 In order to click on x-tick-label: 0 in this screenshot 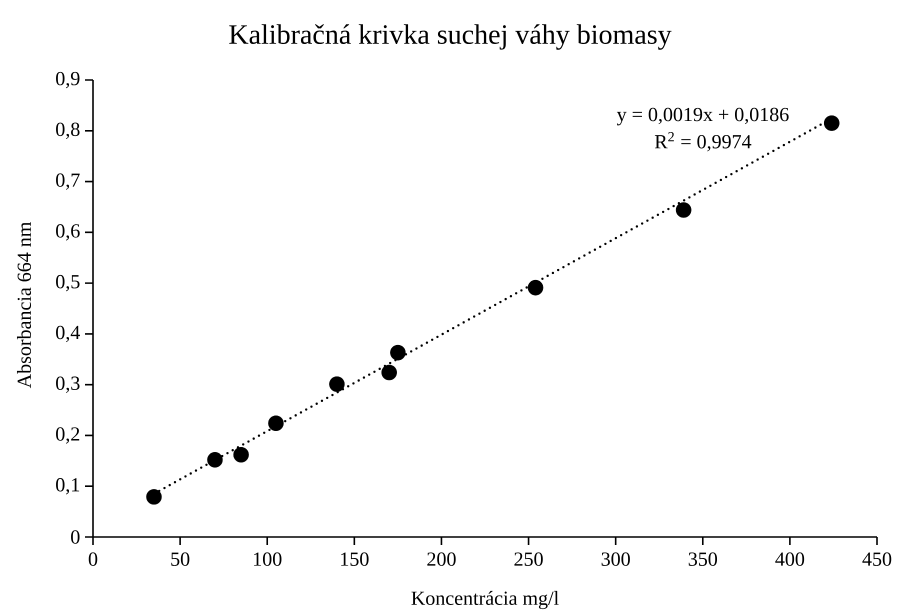, I will do `click(93, 559)`.